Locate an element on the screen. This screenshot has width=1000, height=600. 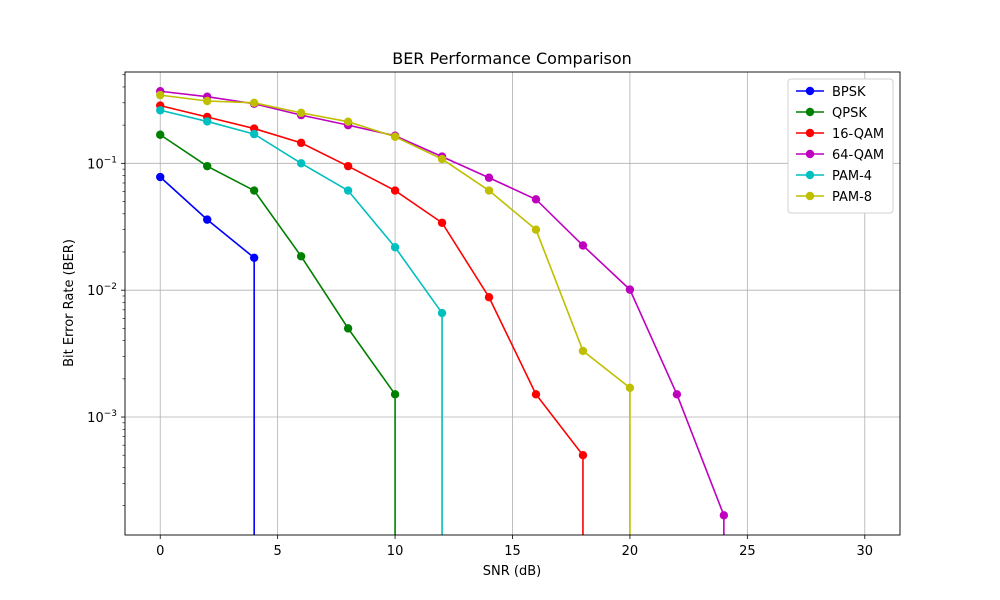
series-line is located at coordinates (207, 355).